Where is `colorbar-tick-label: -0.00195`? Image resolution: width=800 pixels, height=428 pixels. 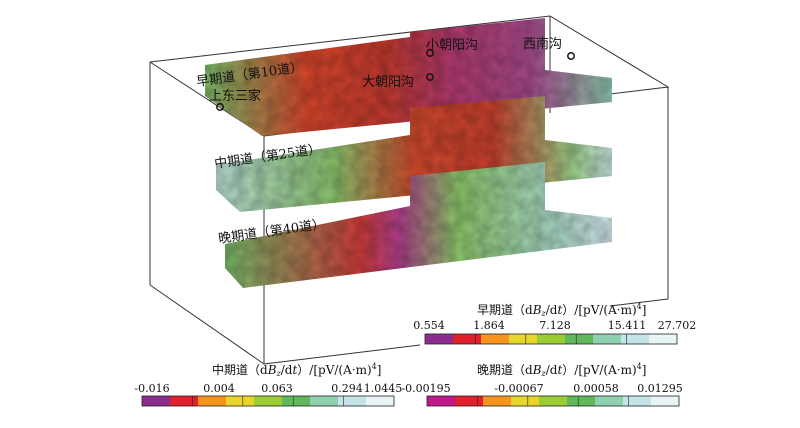
colorbar-tick-label: -0.00195 is located at coordinates (425, 388).